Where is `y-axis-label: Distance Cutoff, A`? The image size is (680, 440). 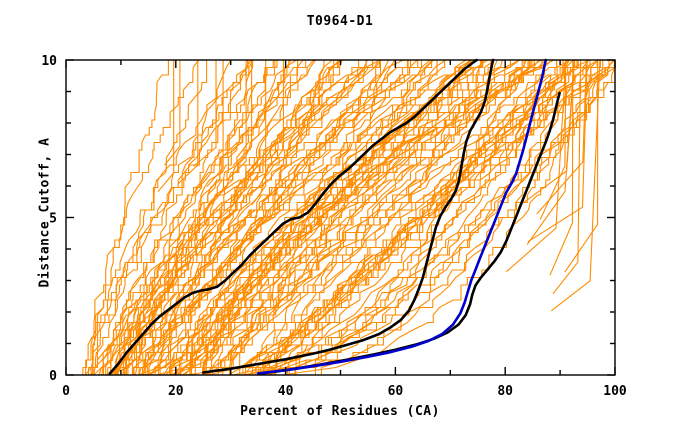
y-axis-label: Distance Cutoff, A is located at coordinates (45, 212).